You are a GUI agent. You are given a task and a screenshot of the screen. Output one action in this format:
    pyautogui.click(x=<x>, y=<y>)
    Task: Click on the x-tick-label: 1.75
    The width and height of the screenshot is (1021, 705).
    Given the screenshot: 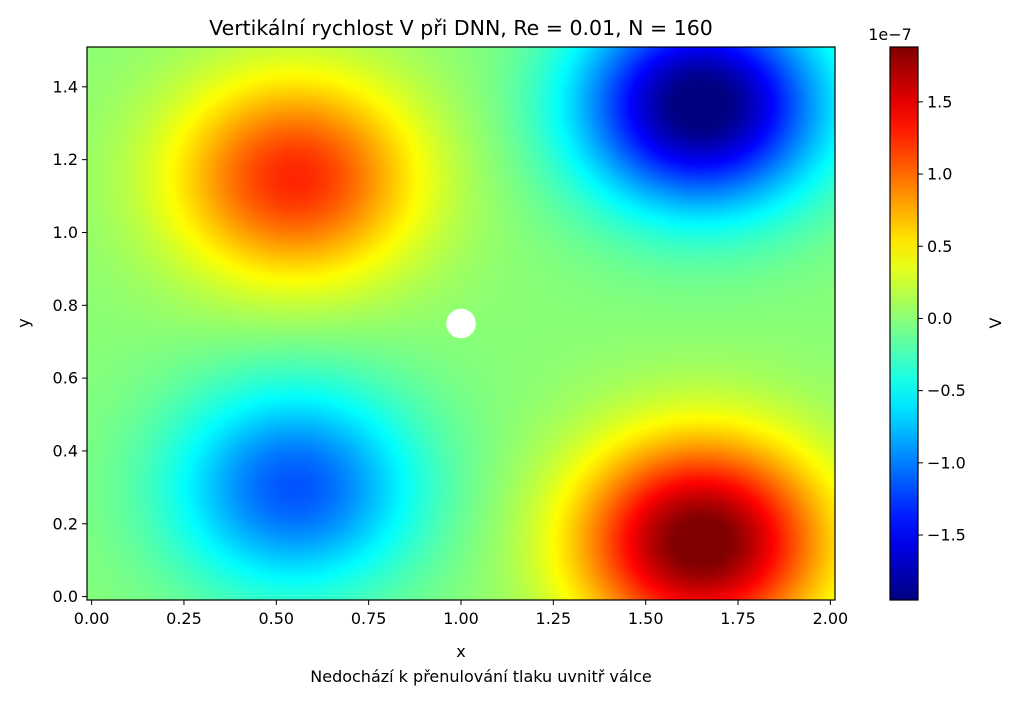 What is the action you would take?
    pyautogui.click(x=738, y=618)
    